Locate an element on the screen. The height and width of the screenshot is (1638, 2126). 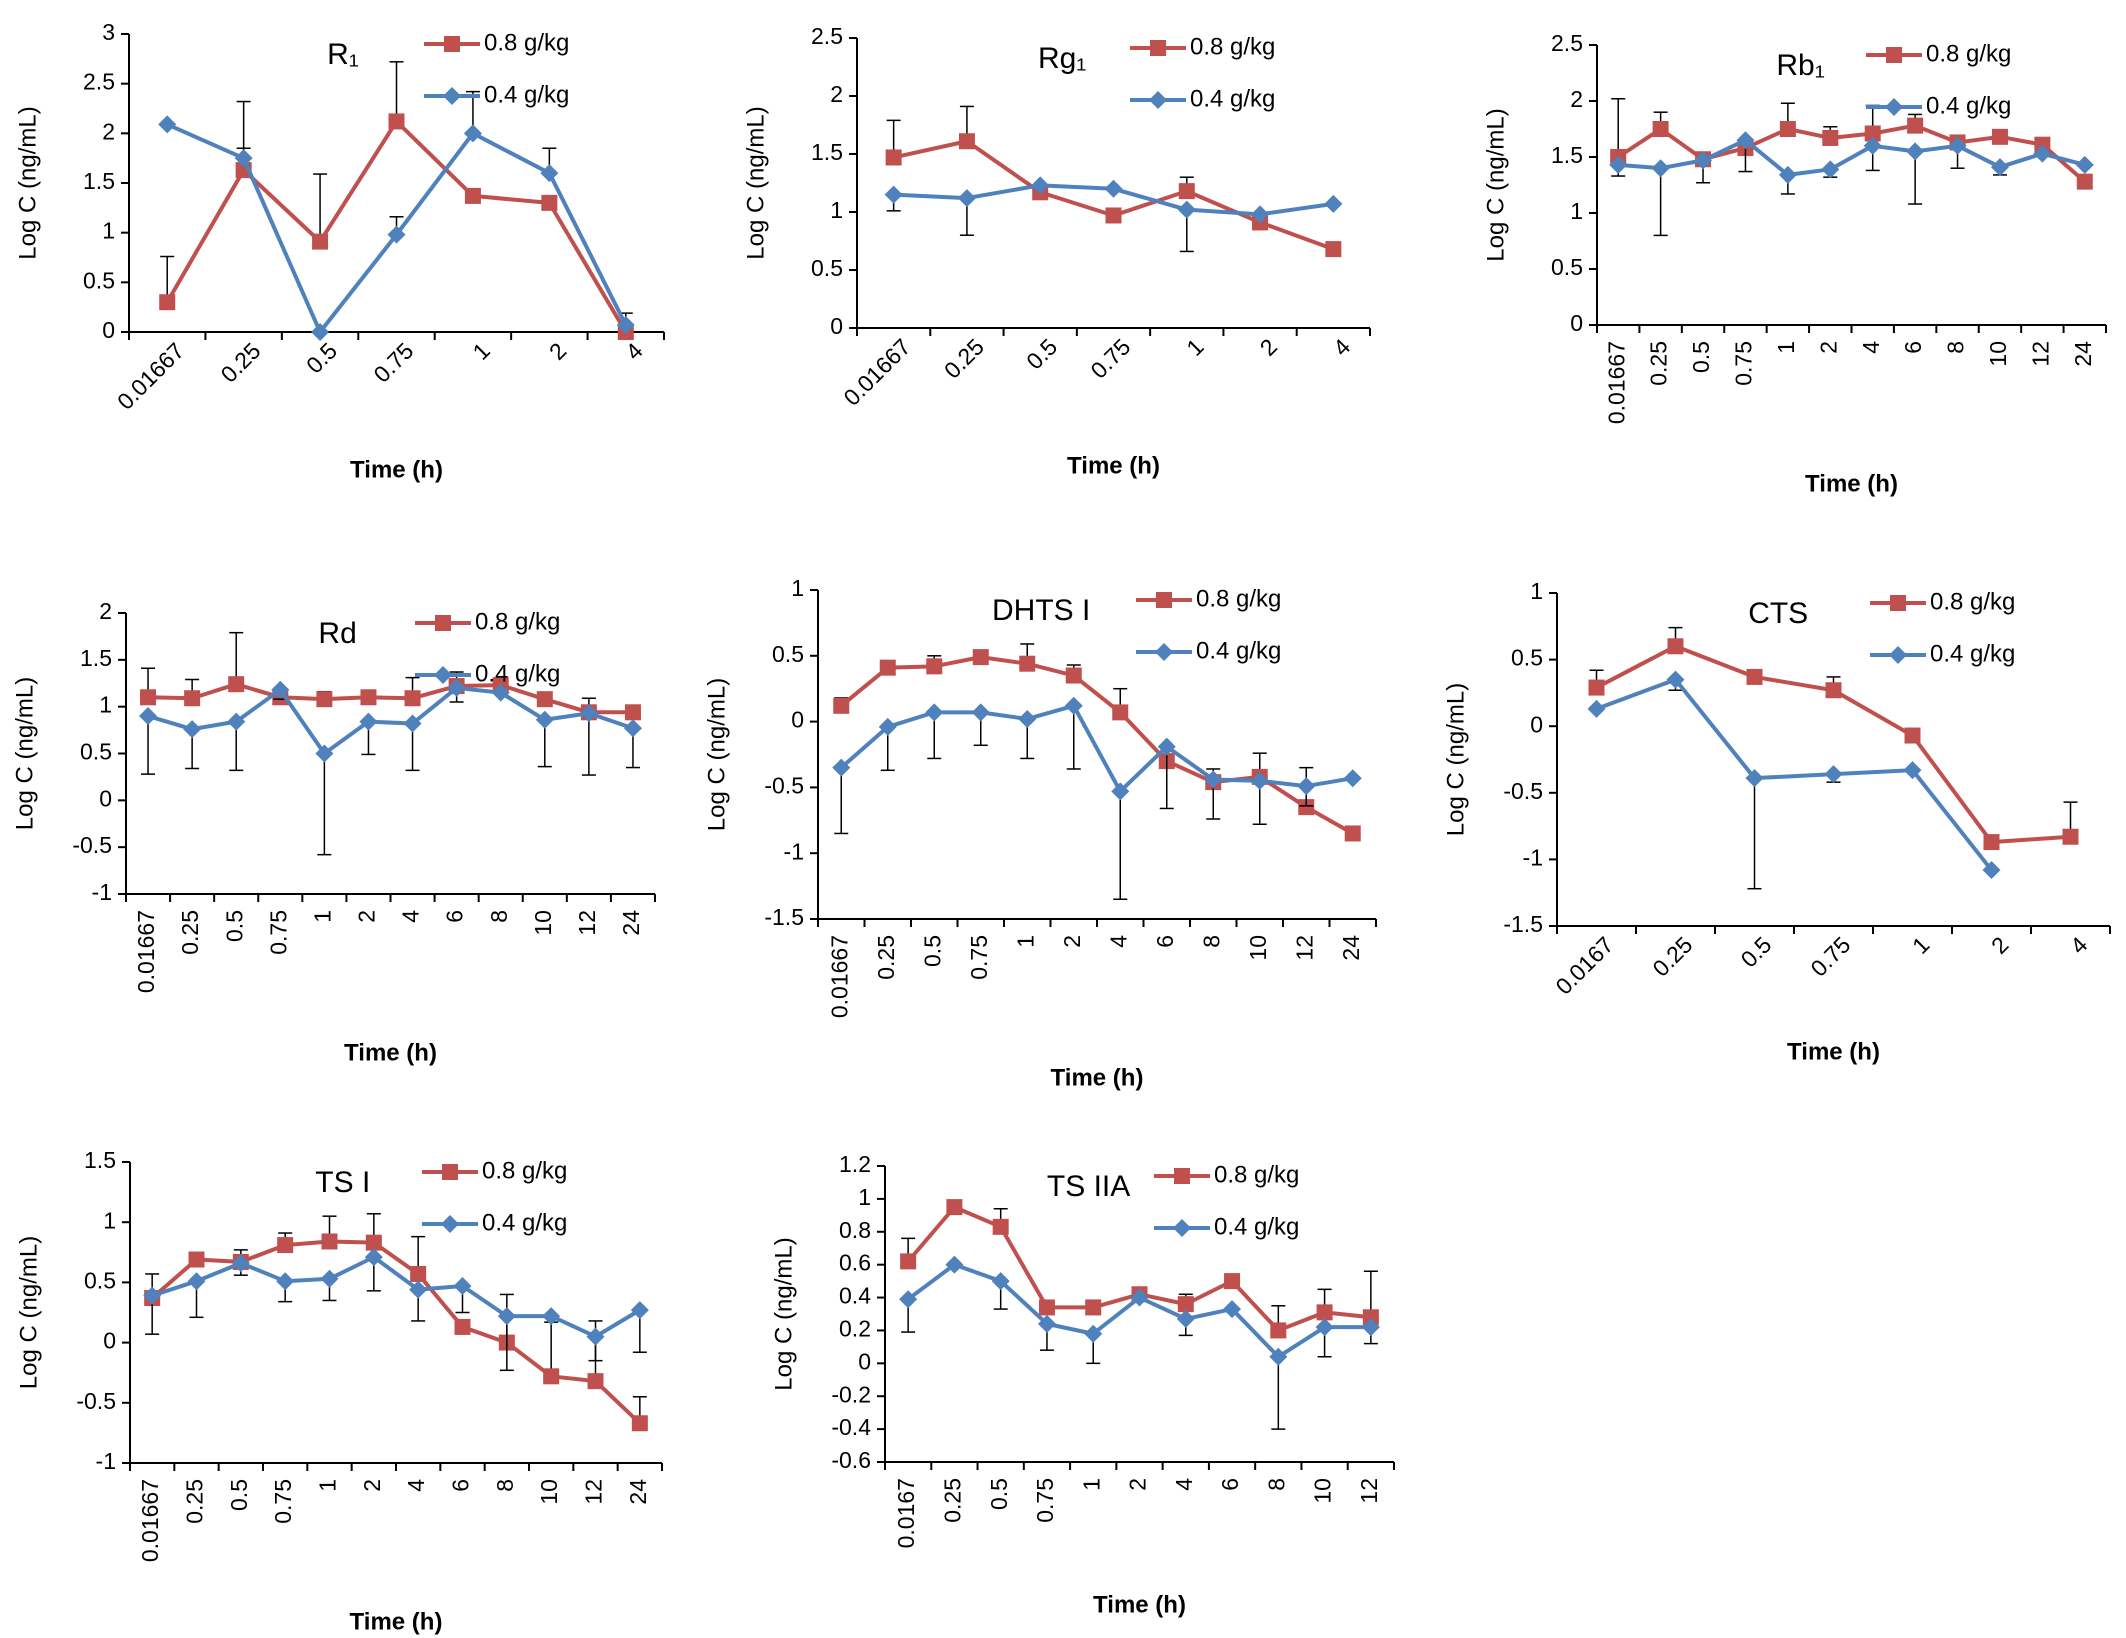
chart-title: Rd is located at coordinates (337, 633).